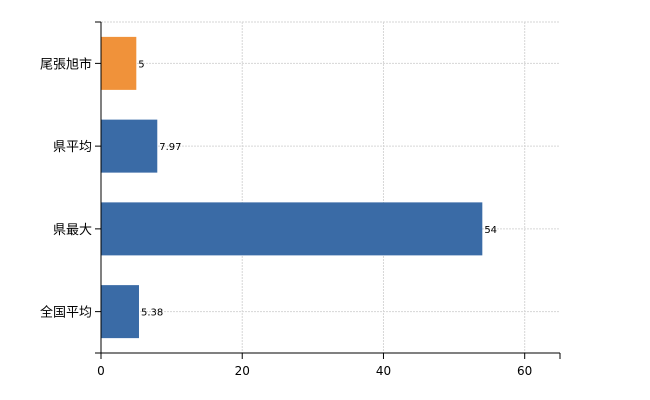  I want to click on value-label-0: 5, so click(141, 64).